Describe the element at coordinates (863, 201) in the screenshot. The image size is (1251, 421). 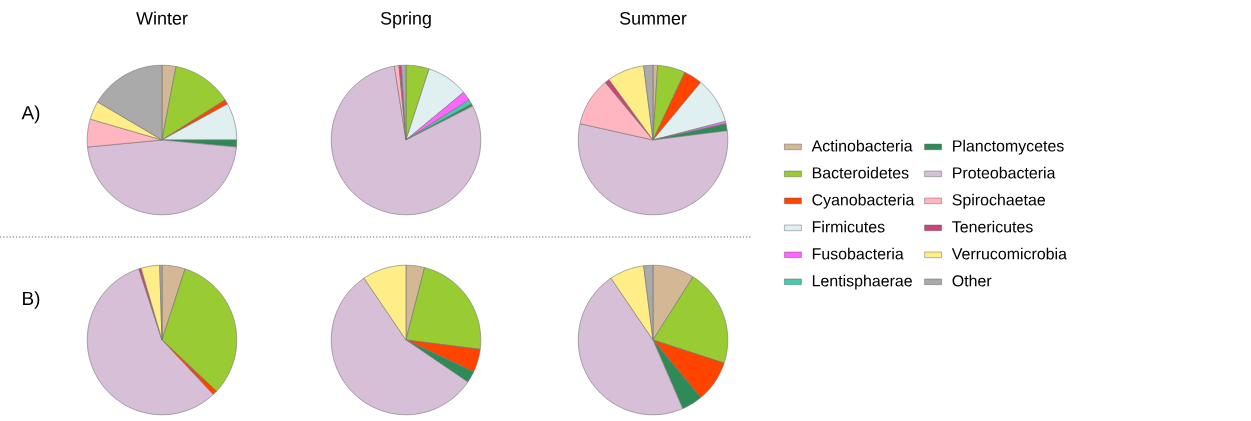
I see `legend-label: Cyanobacteria` at that location.